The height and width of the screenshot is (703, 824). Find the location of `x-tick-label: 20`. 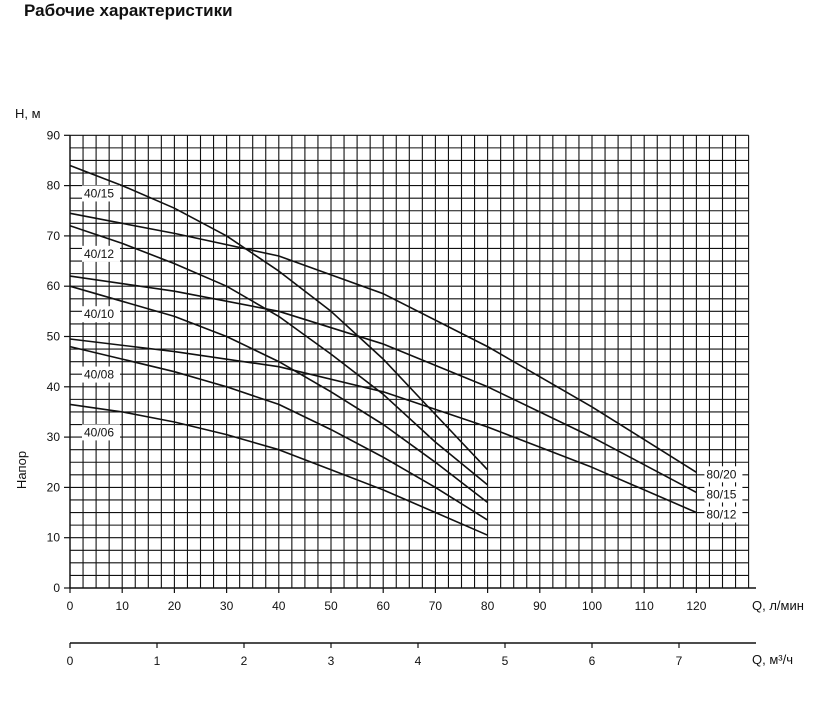

x-tick-label: 20 is located at coordinates (175, 606).